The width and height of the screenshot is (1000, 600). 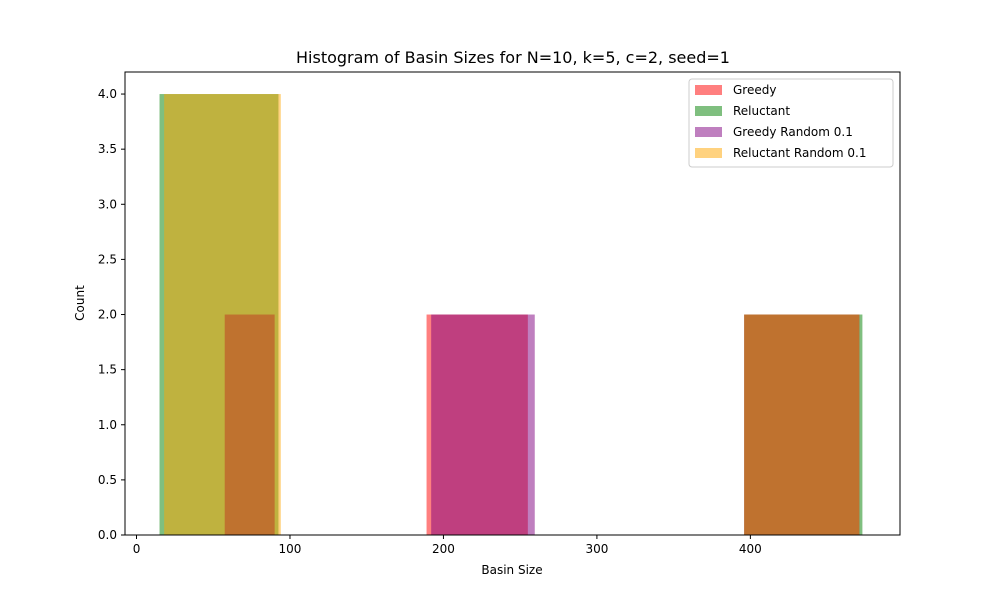 What do you see at coordinates (793, 132) in the screenshot?
I see `legend-label-greedy-random-0-1: Greedy Random 0.1` at bounding box center [793, 132].